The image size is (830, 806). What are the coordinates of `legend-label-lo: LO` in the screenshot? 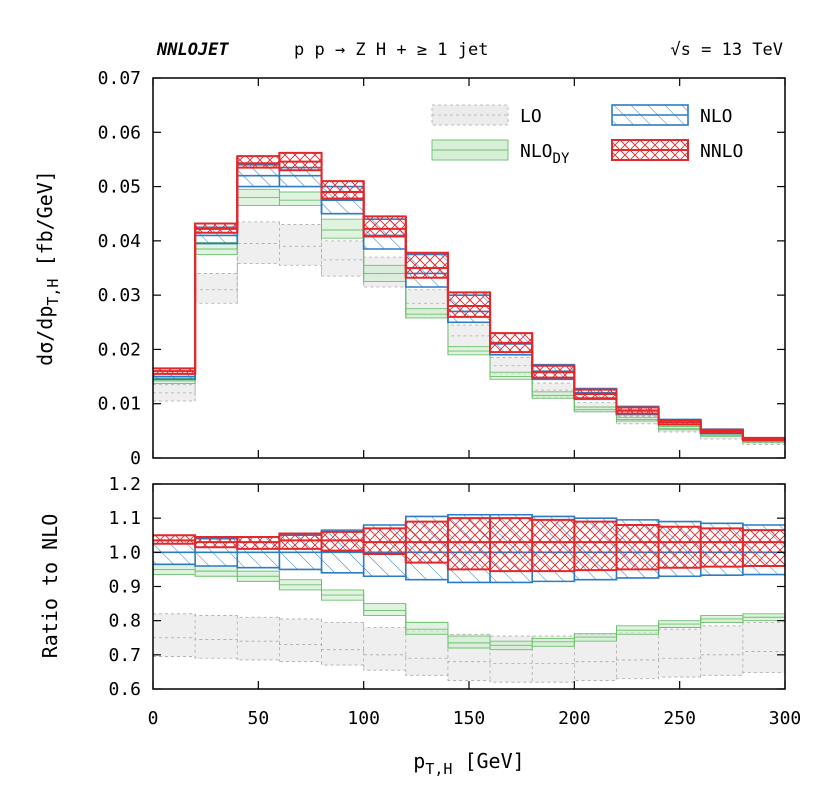 It's located at (531, 116).